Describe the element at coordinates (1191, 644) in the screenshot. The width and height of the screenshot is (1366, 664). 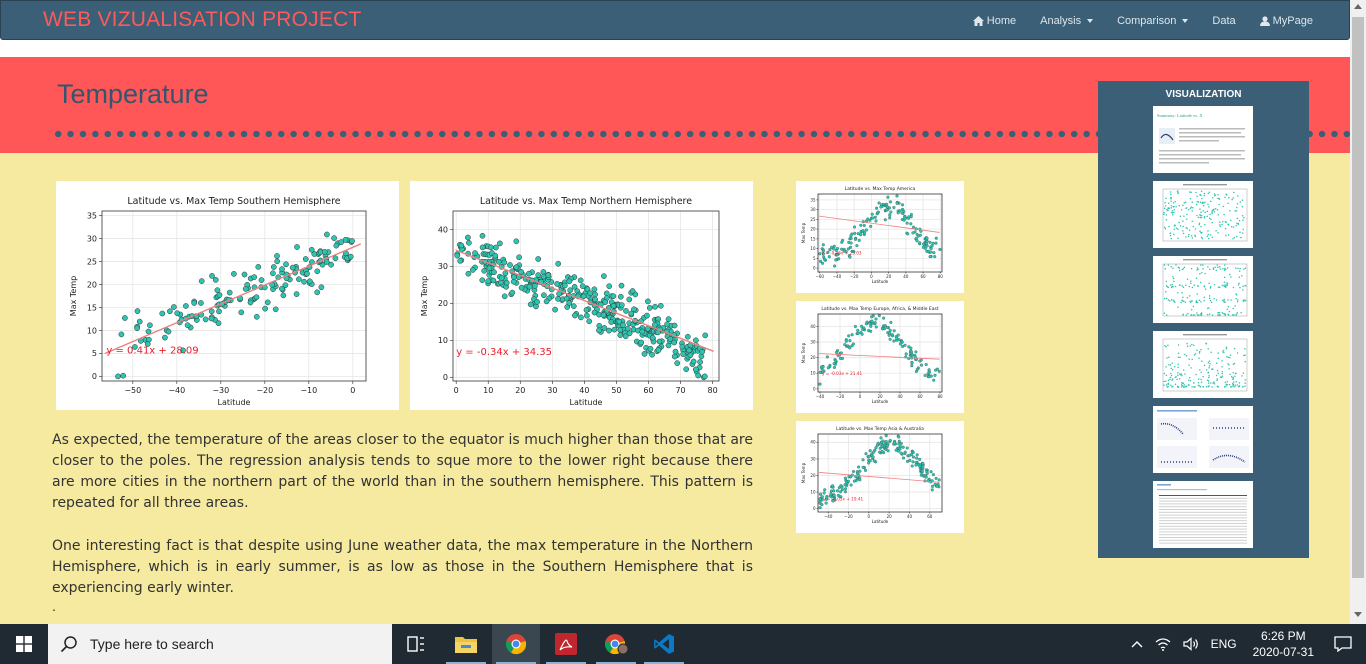
I see `volume-button` at that location.